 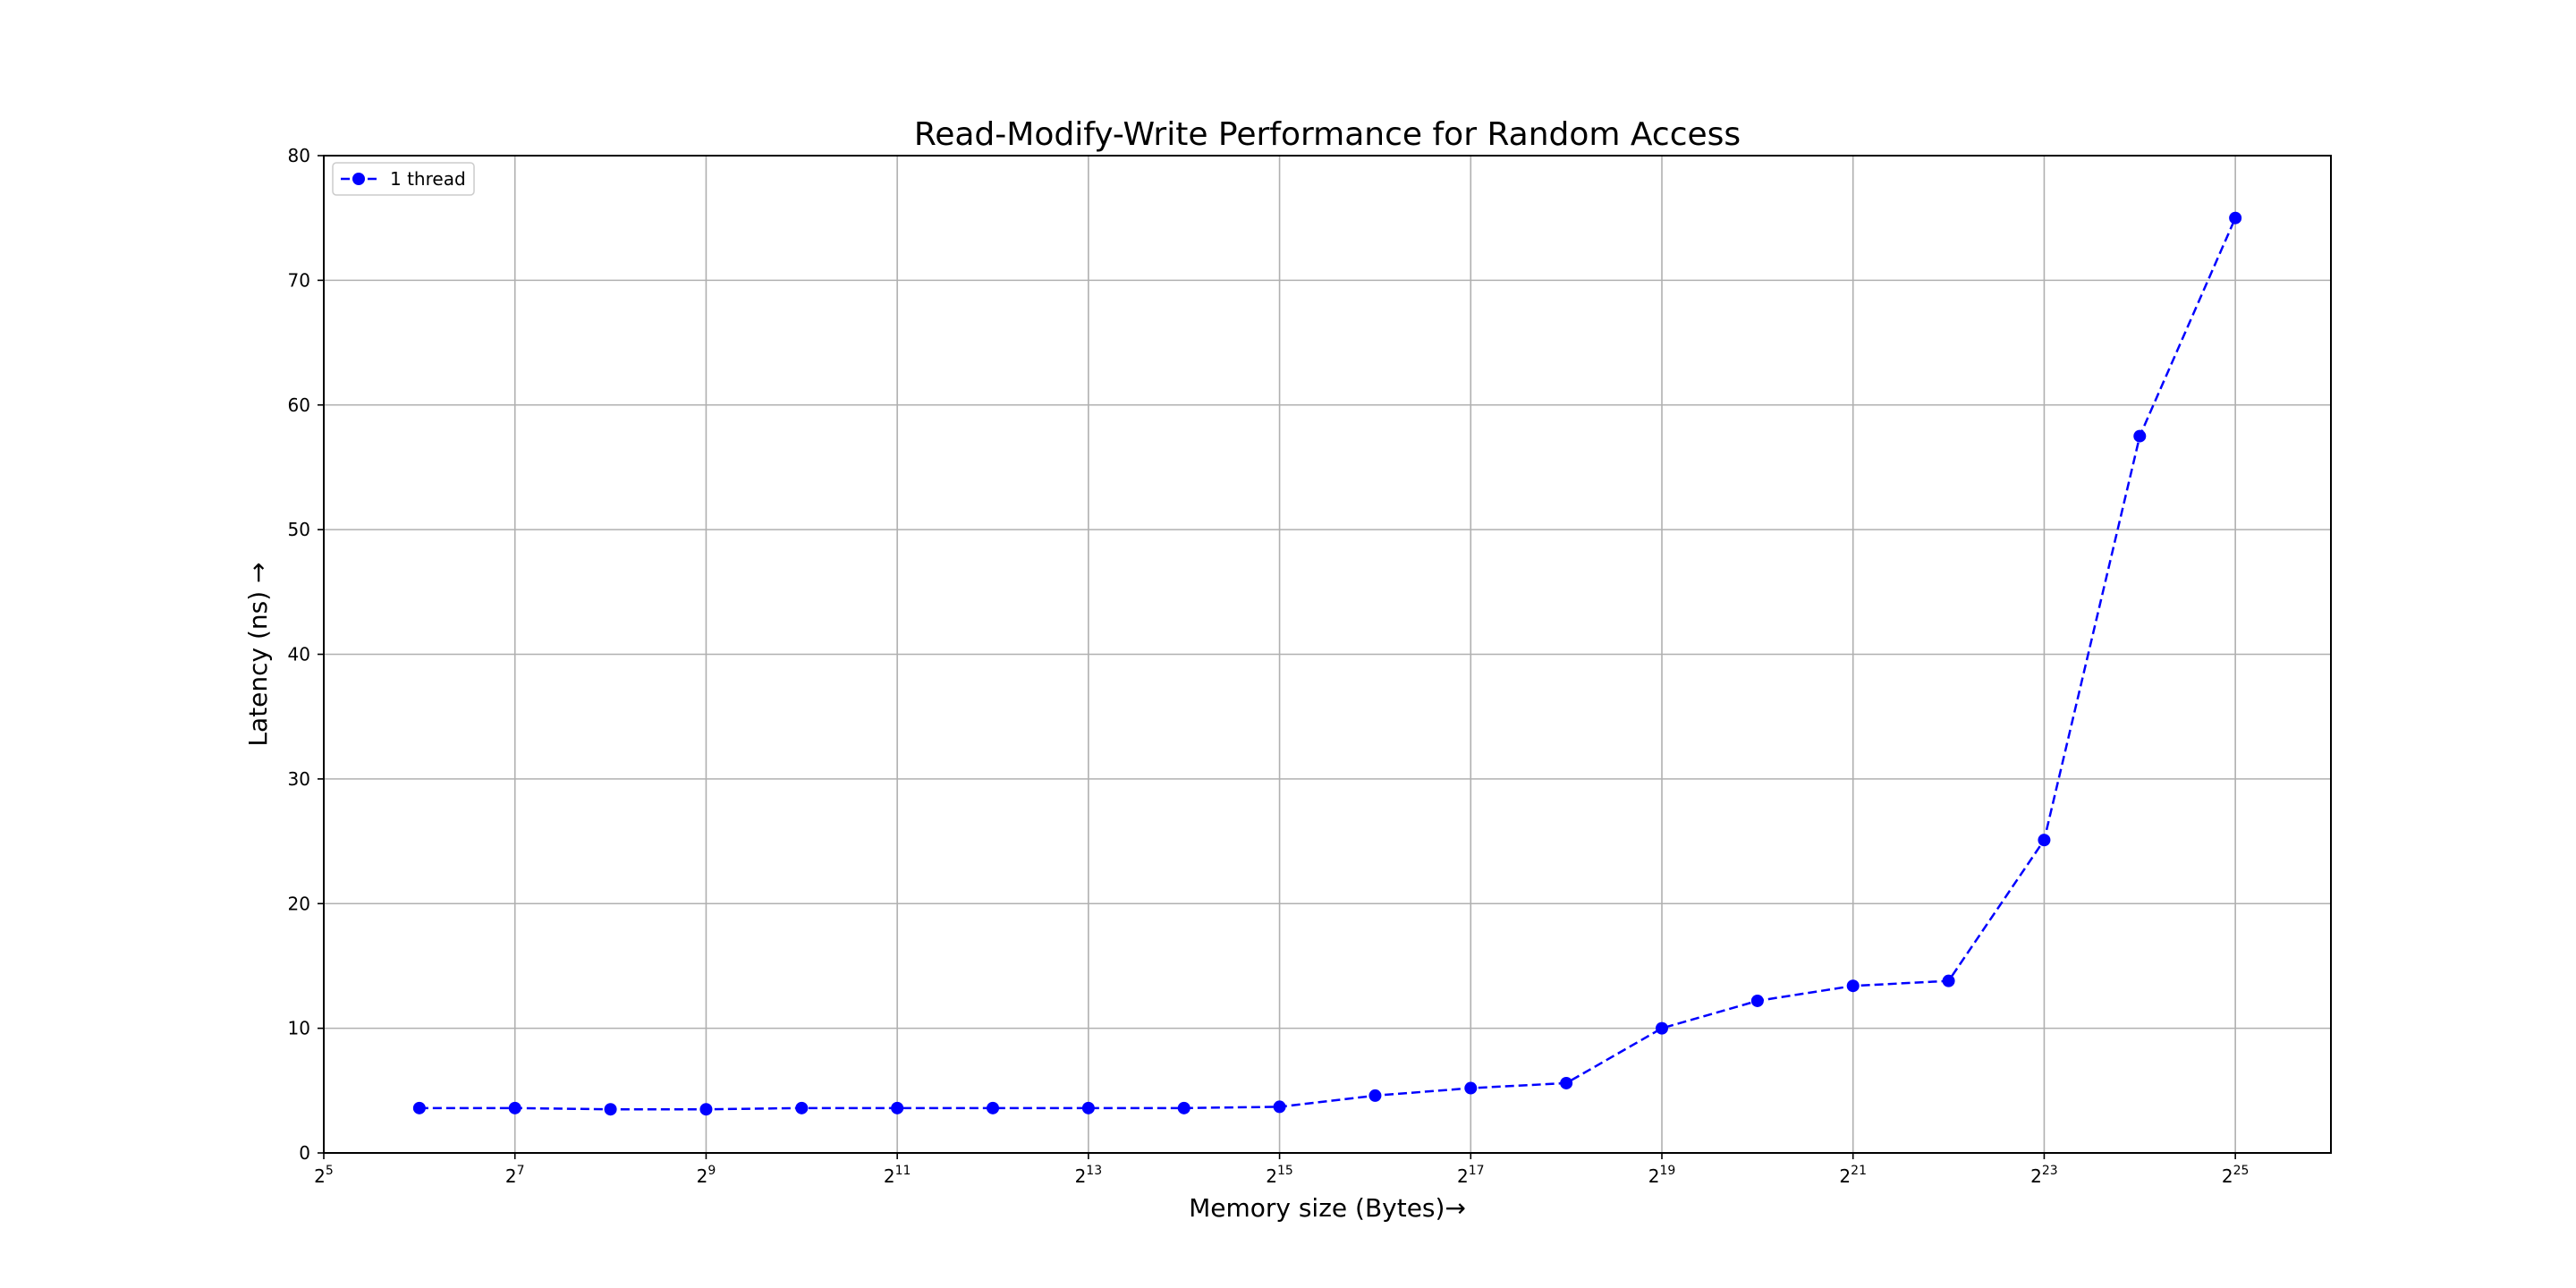 I want to click on x-tick-exponent: 21, so click(x=1859, y=1171).